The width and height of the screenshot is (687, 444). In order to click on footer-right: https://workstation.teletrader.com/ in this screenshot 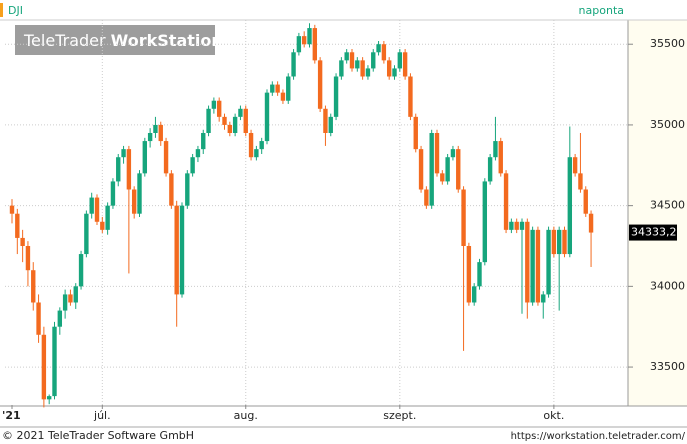, I will do `click(598, 436)`.